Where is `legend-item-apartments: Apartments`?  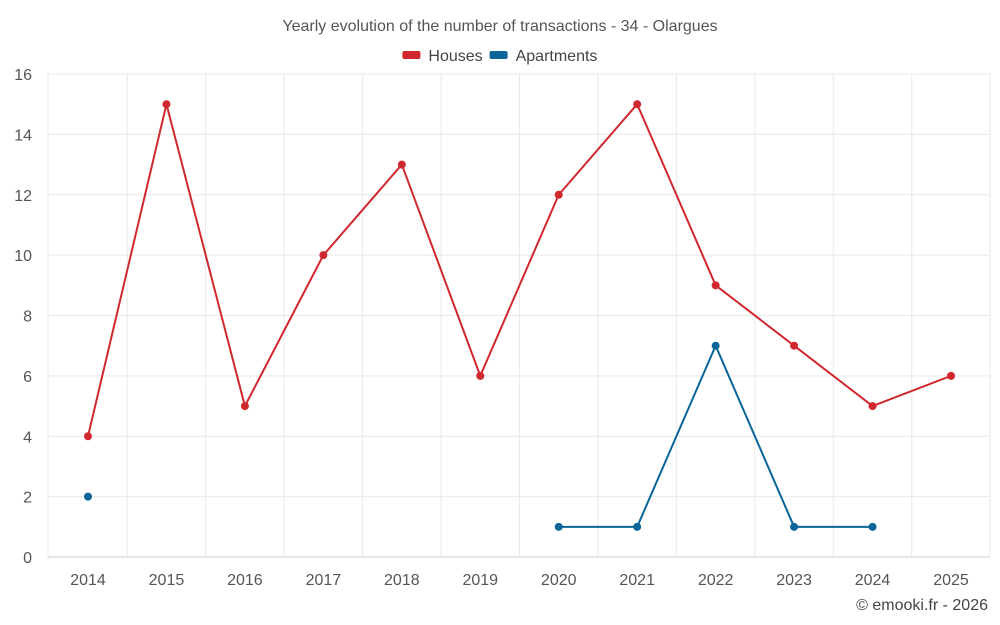
legend-item-apartments: Apartments is located at coordinates (543, 56).